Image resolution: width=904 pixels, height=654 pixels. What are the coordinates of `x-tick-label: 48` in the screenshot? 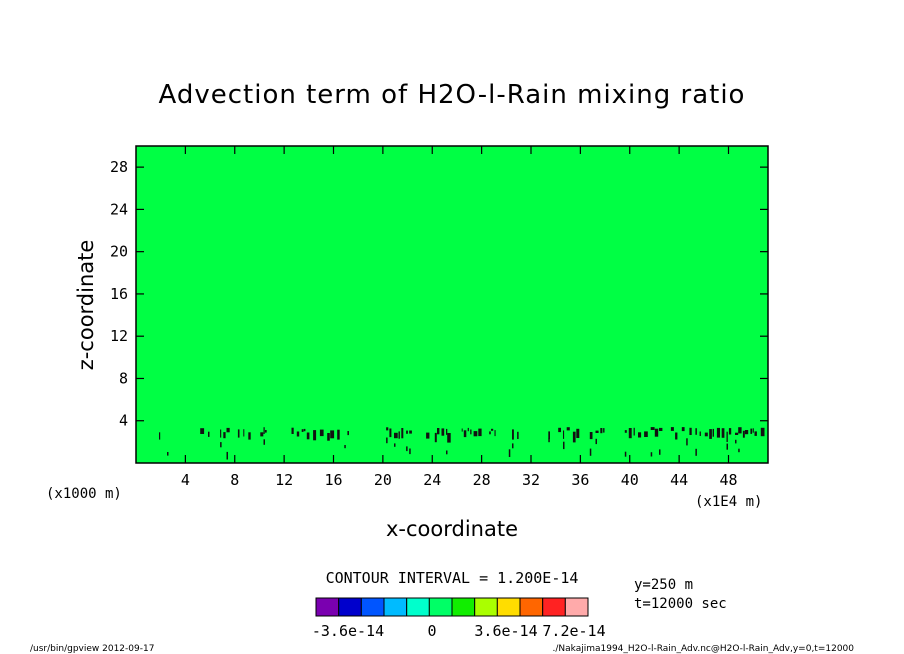 It's located at (728, 480).